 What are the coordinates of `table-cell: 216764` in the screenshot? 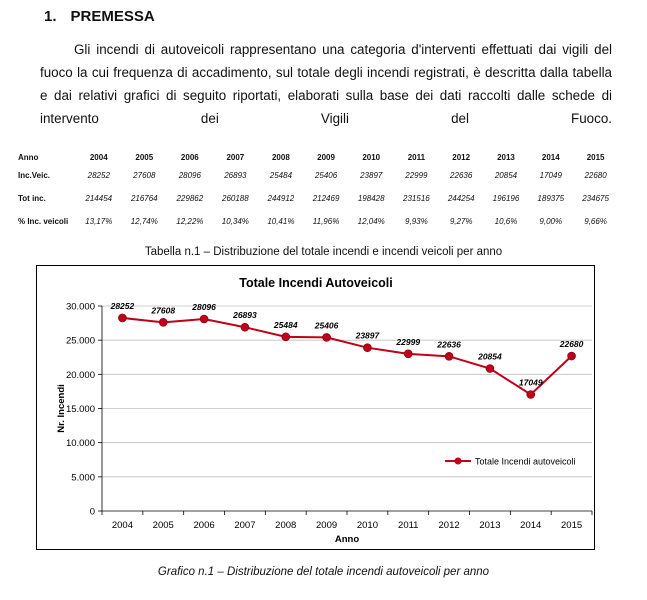 It's located at (144, 198).